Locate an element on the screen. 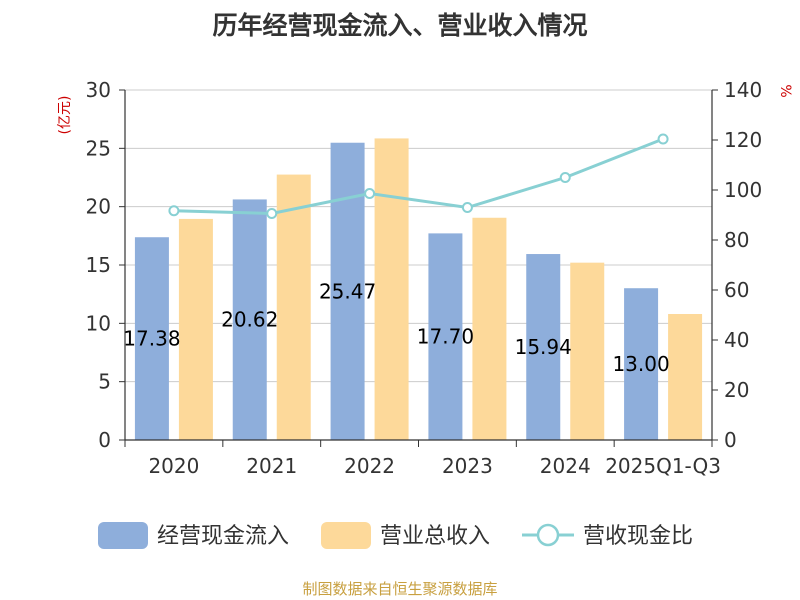 This screenshot has width=800, height=600. bar-data-label: 13.00 is located at coordinates (640, 364).